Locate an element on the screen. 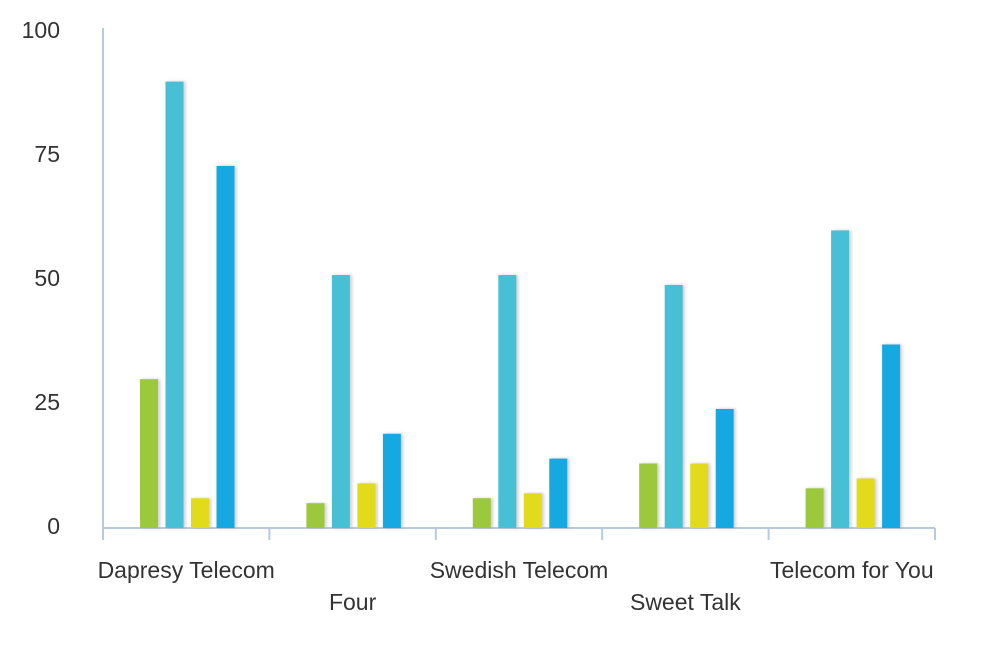 This screenshot has width=1000, height=646. y-tick-label: 50 is located at coordinates (47, 278).